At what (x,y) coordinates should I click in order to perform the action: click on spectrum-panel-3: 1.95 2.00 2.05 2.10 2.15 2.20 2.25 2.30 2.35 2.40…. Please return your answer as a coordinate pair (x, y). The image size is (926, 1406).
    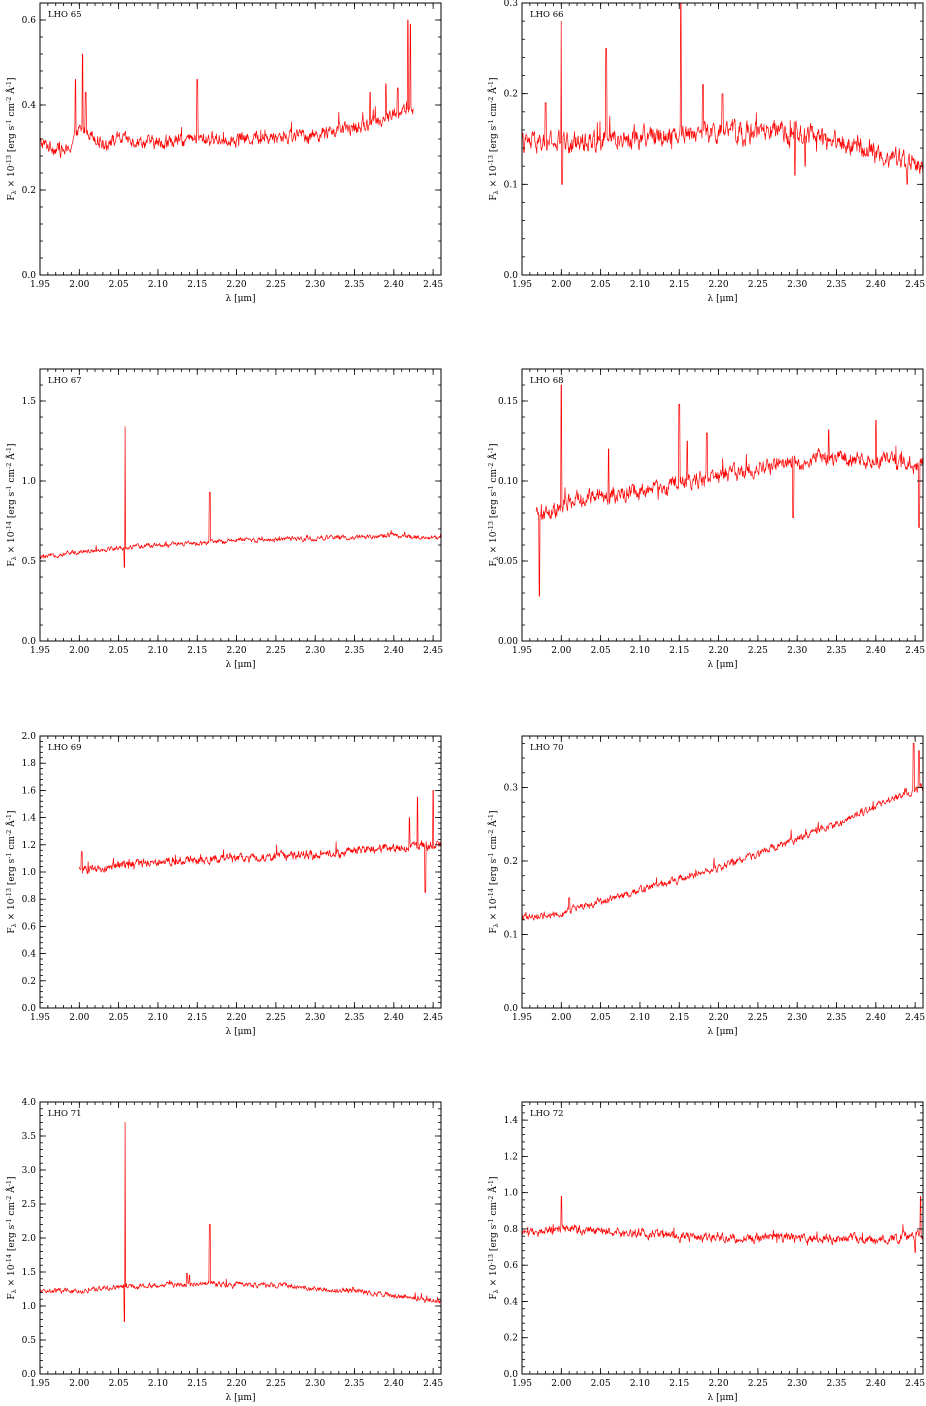
    Looking at the image, I should click on (224, 519).